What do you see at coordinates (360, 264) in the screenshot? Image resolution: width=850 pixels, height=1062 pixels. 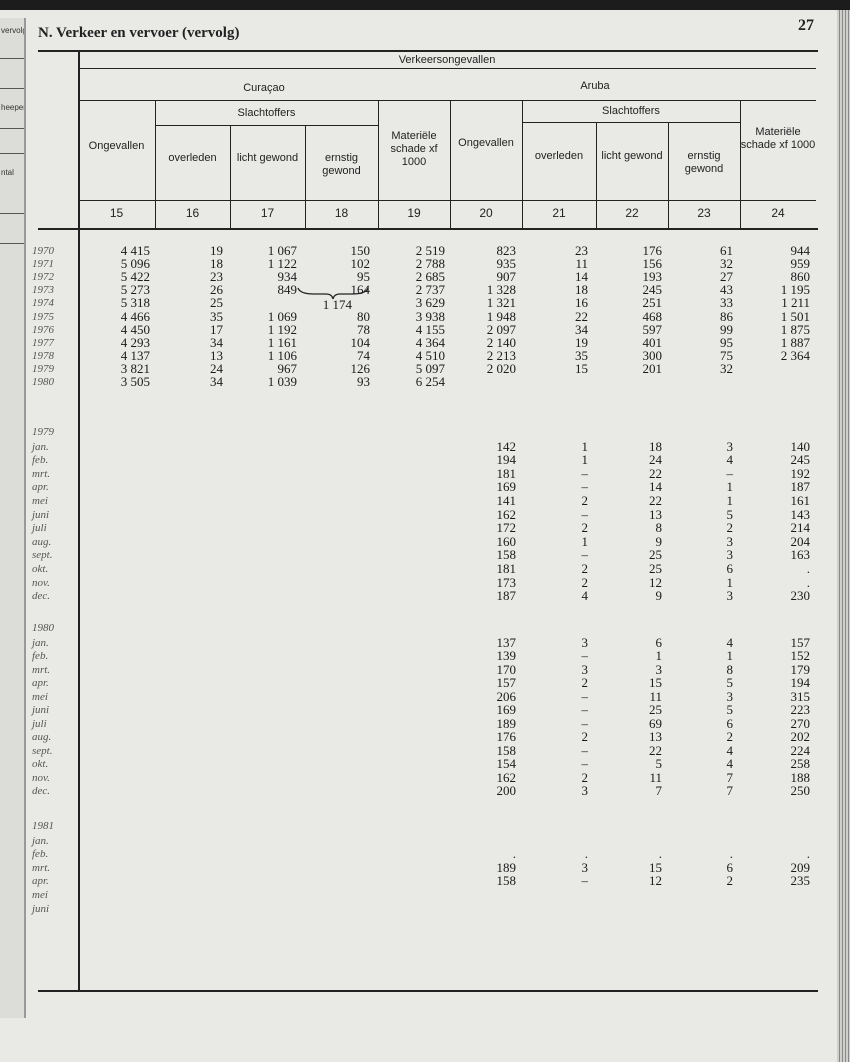 I see `table-cell: 102` at bounding box center [360, 264].